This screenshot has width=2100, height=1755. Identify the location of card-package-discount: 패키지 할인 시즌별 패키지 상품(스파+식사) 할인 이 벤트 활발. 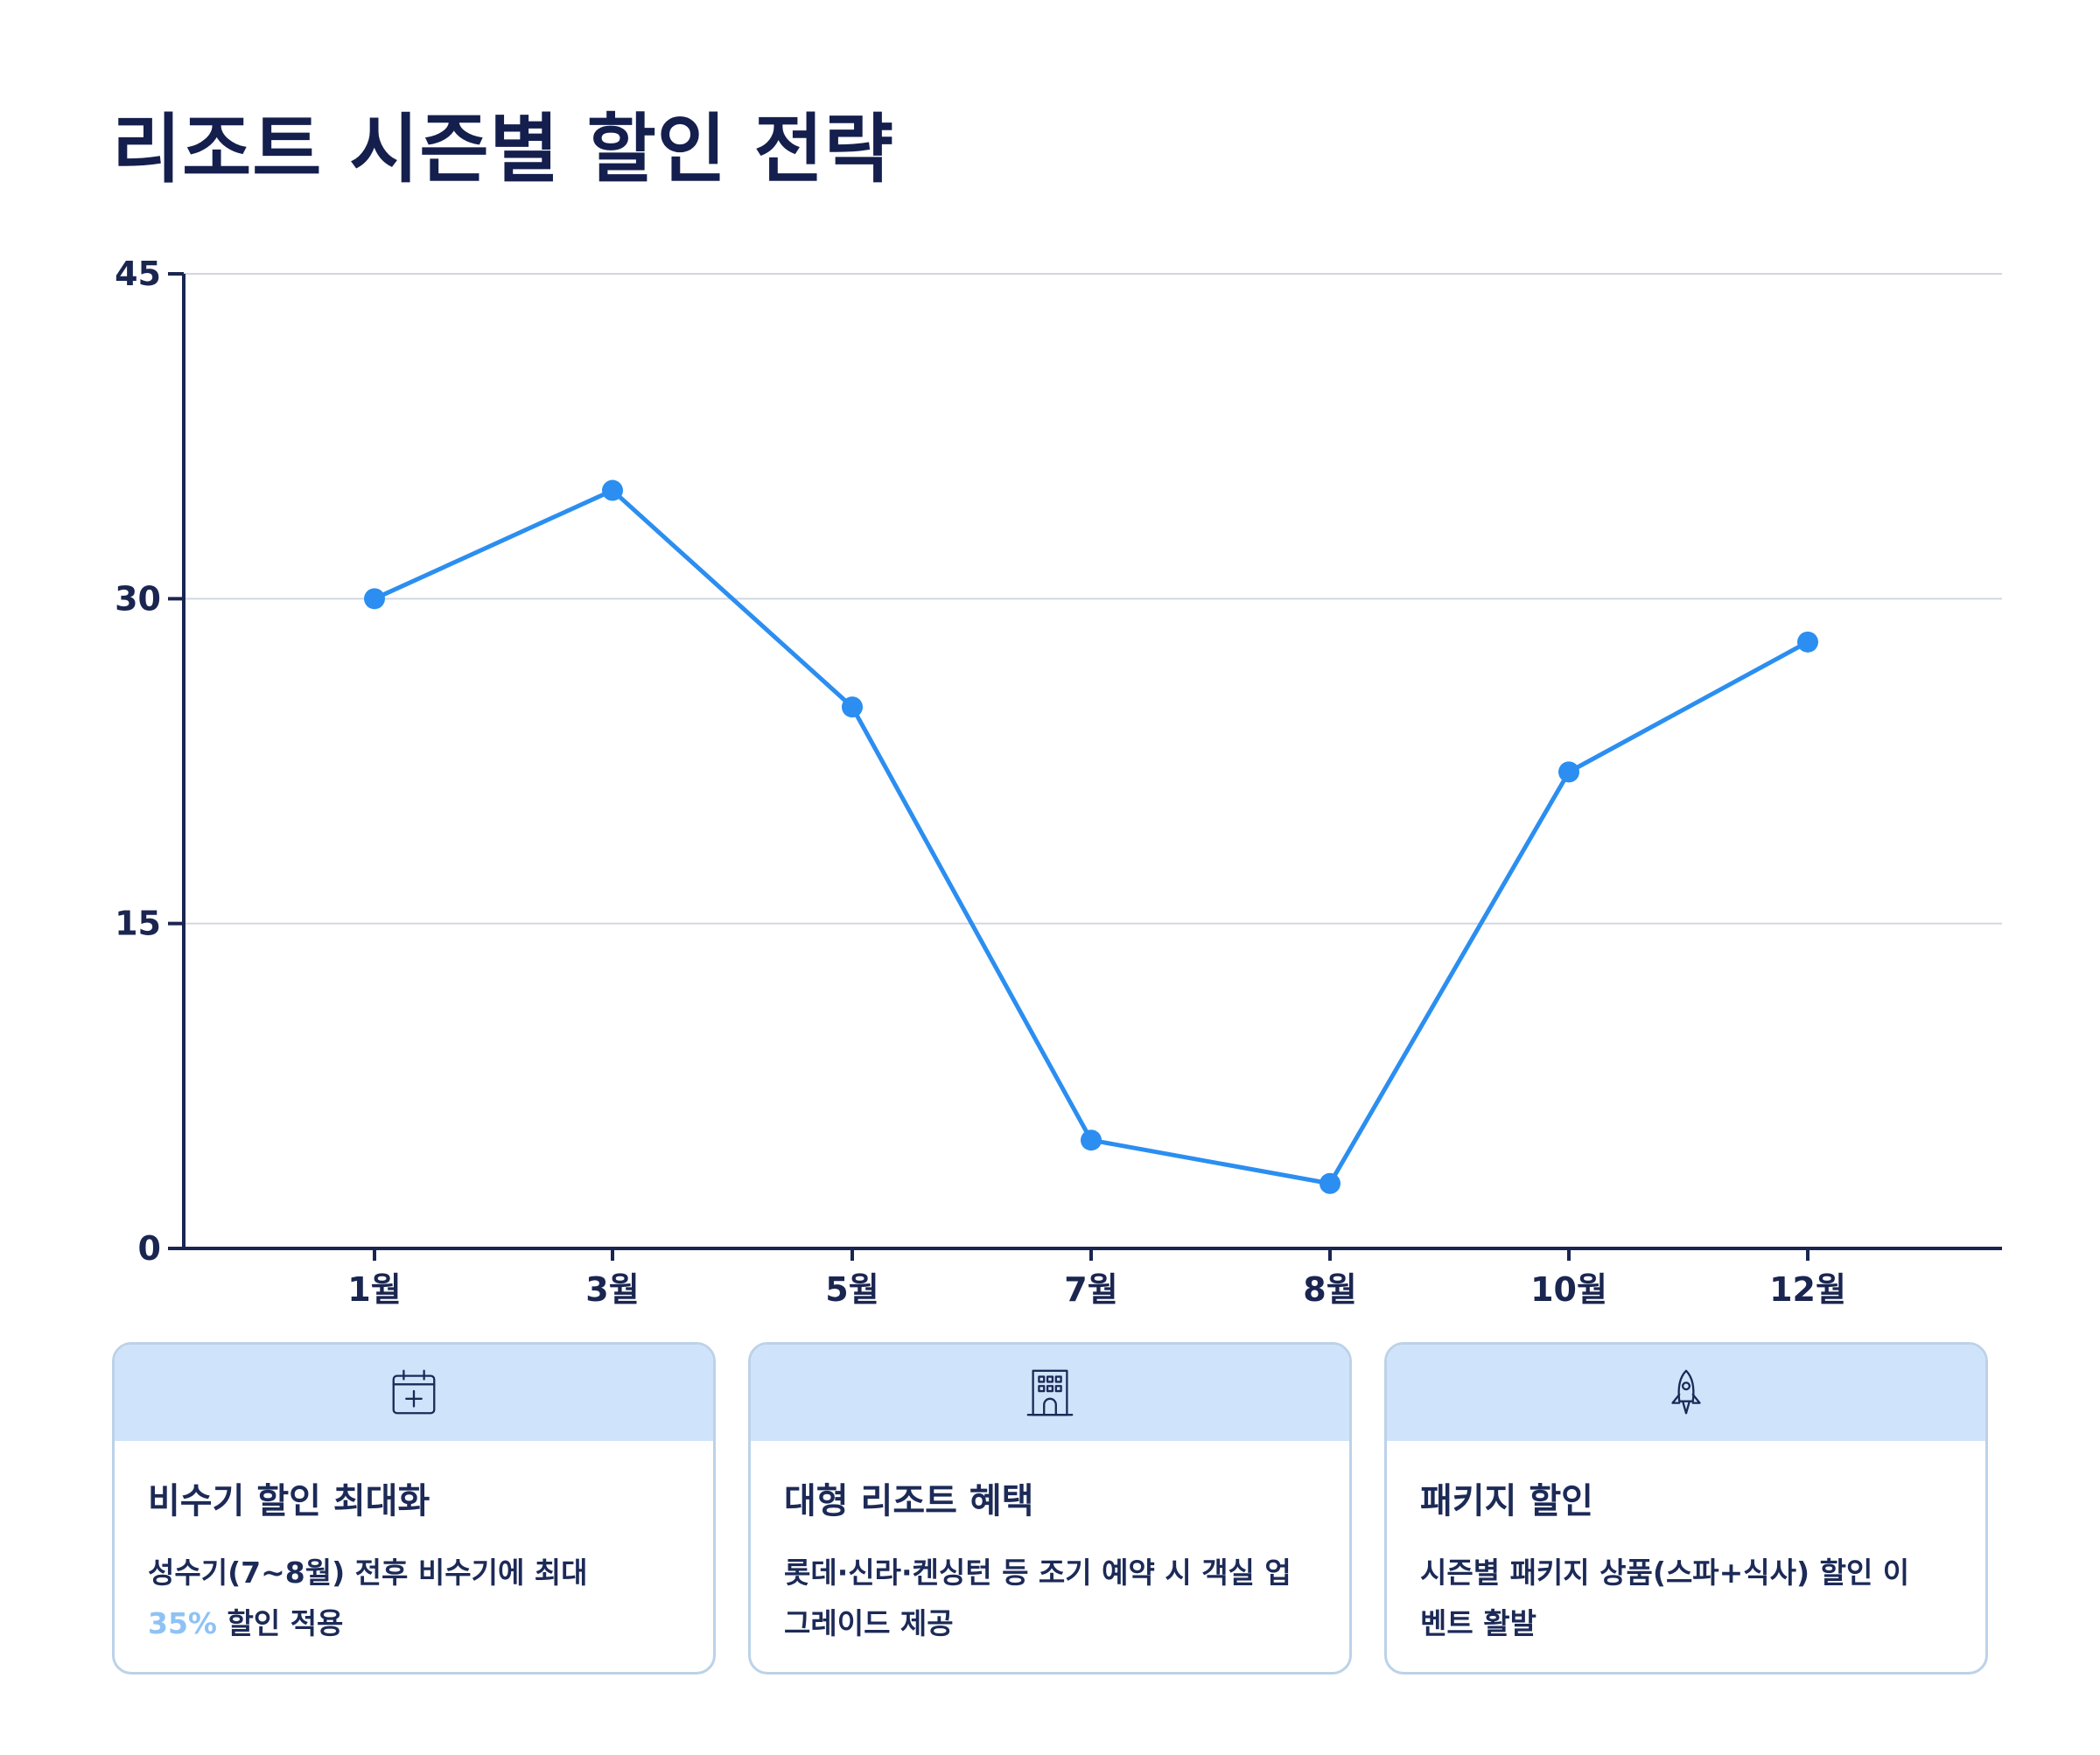
(1686, 1508).